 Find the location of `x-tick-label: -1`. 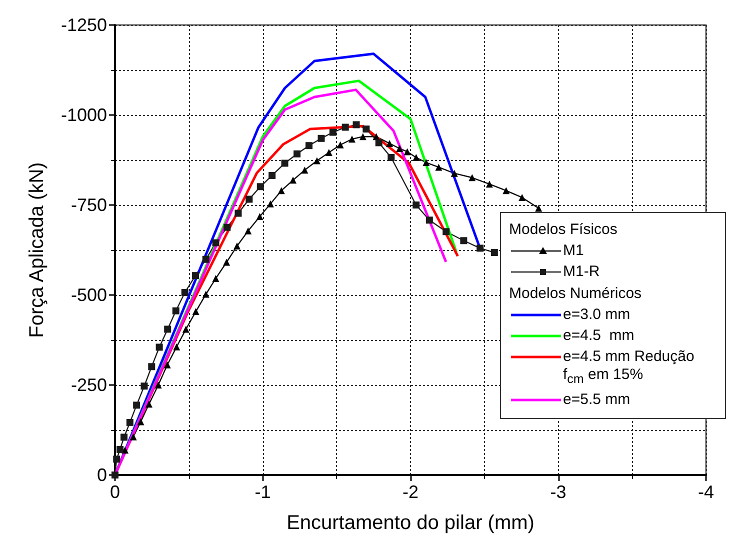

x-tick-label: -1 is located at coordinates (262, 492).